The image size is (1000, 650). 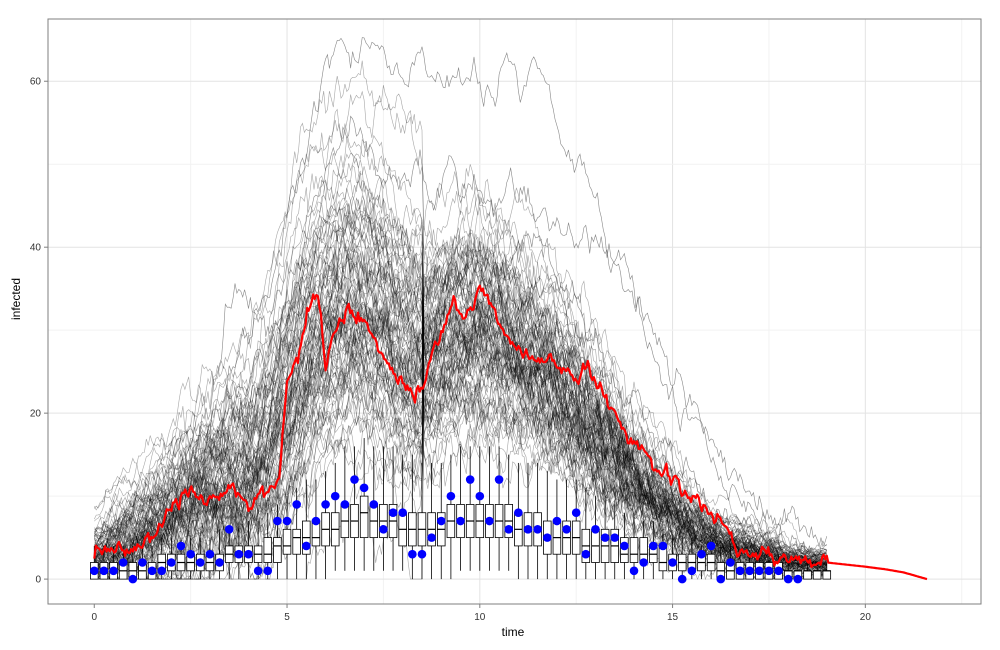 What do you see at coordinates (36, 248) in the screenshot?
I see `y-tick-label: 40` at bounding box center [36, 248].